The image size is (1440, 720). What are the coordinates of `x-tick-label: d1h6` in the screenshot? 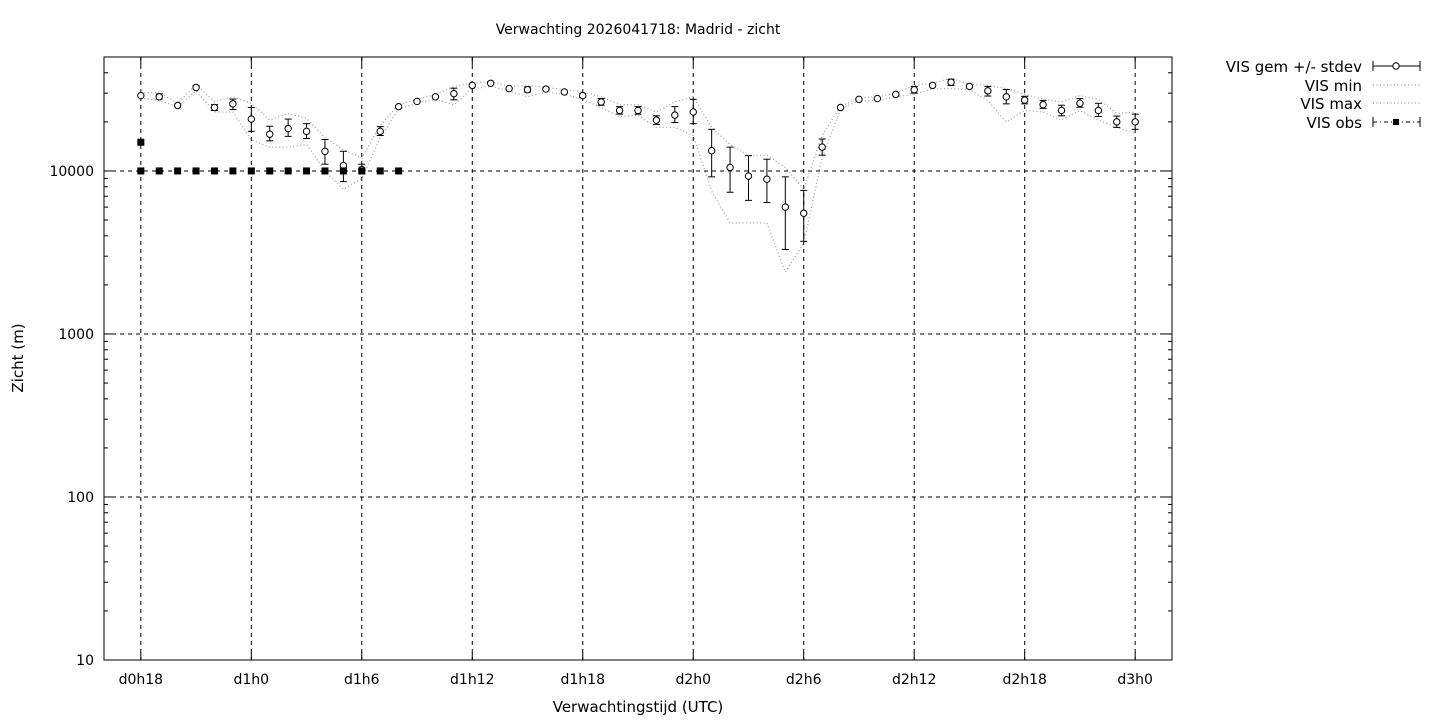 It's located at (362, 680).